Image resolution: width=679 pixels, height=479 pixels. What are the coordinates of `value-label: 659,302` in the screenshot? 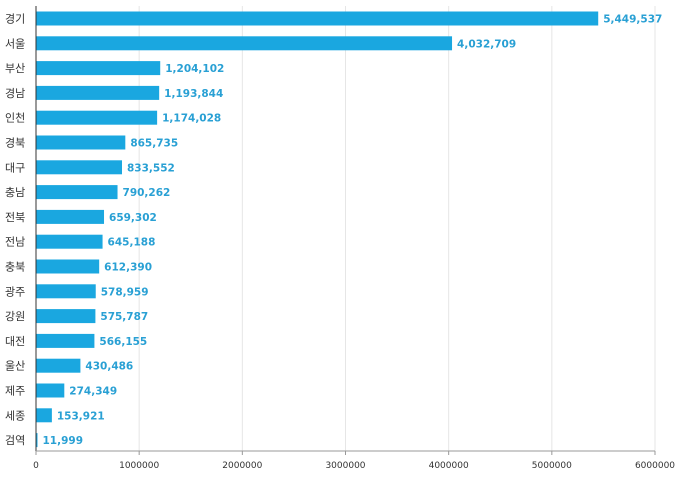 It's located at (133, 218).